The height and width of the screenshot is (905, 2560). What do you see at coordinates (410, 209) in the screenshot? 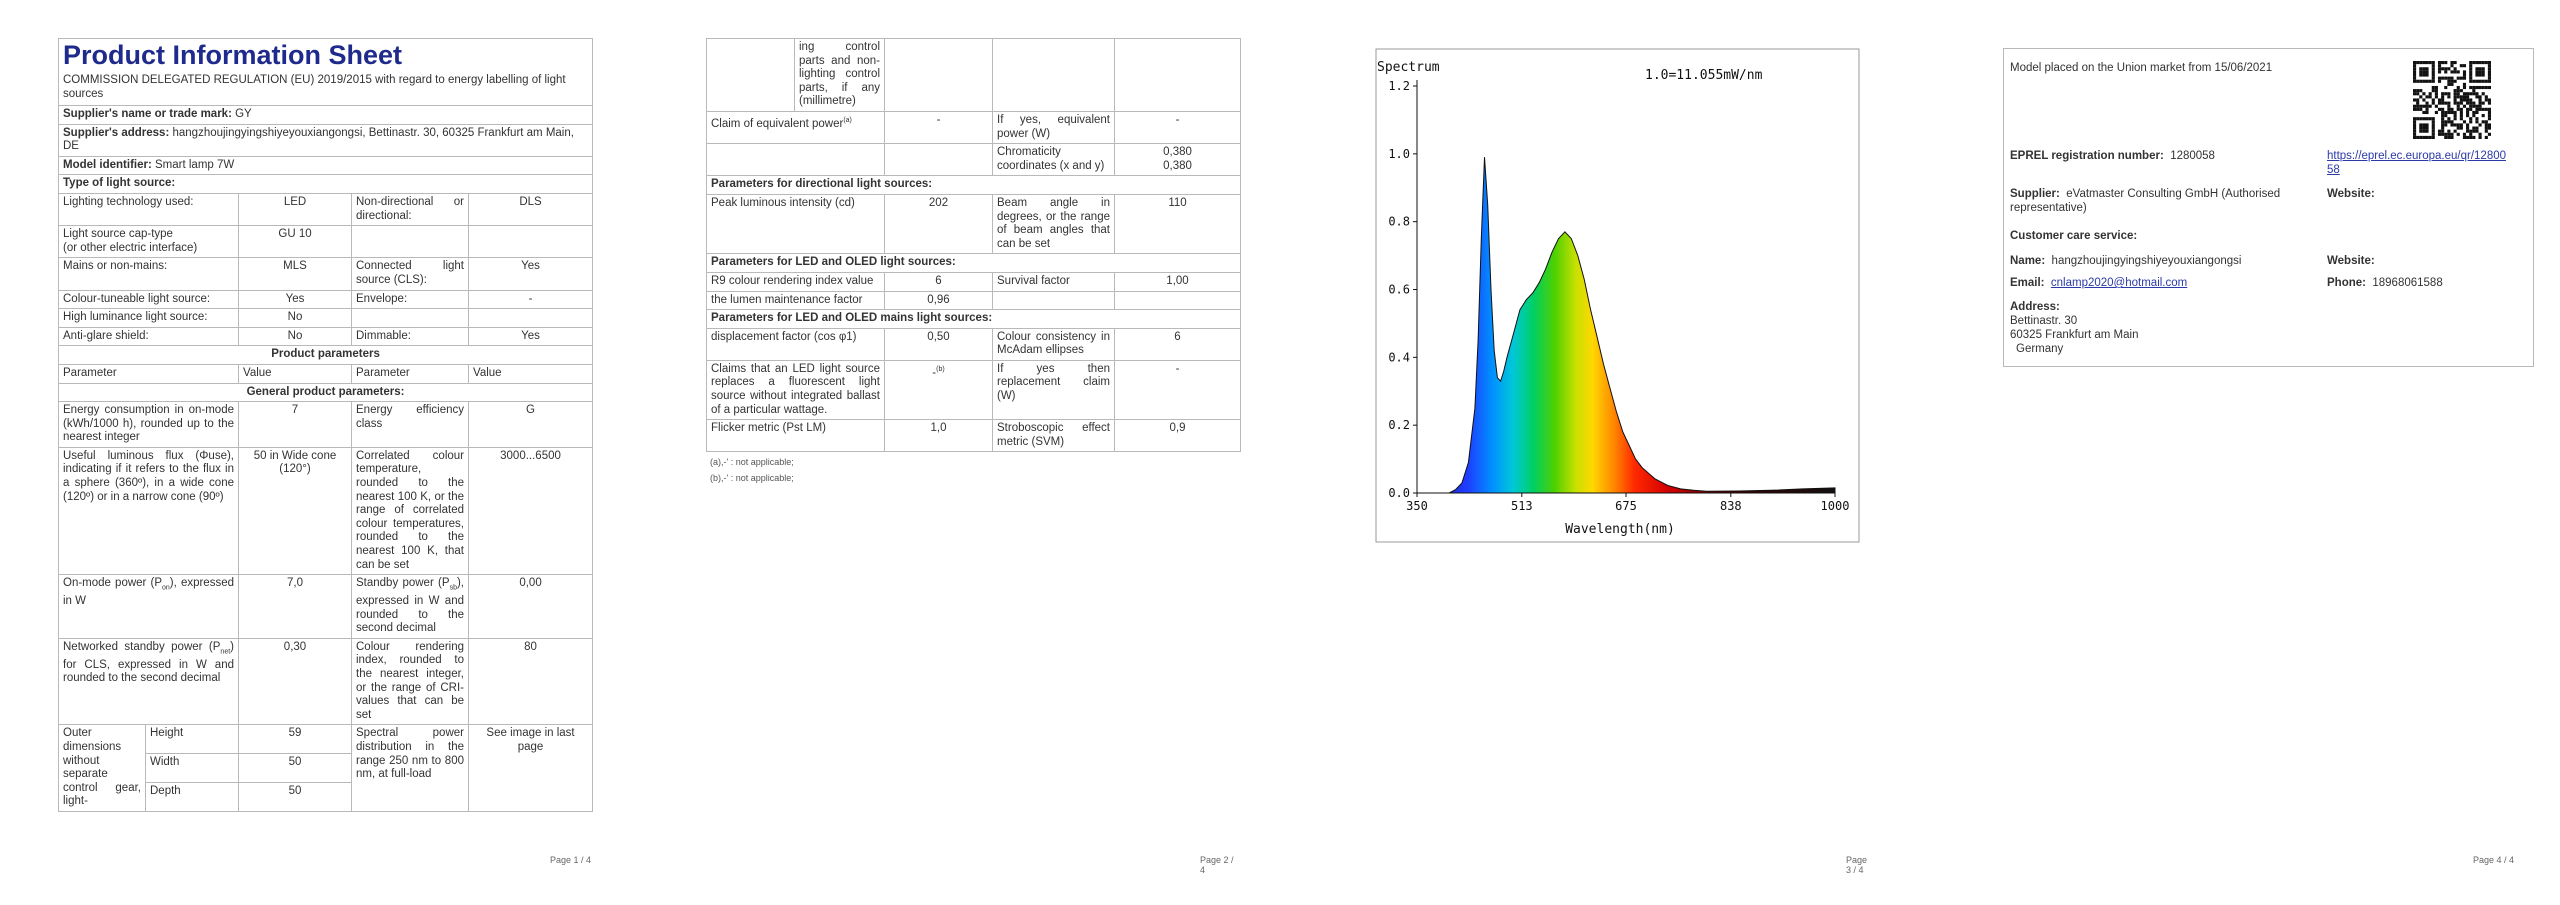
I see `directional-label: Non-directional or directional:` at bounding box center [410, 209].